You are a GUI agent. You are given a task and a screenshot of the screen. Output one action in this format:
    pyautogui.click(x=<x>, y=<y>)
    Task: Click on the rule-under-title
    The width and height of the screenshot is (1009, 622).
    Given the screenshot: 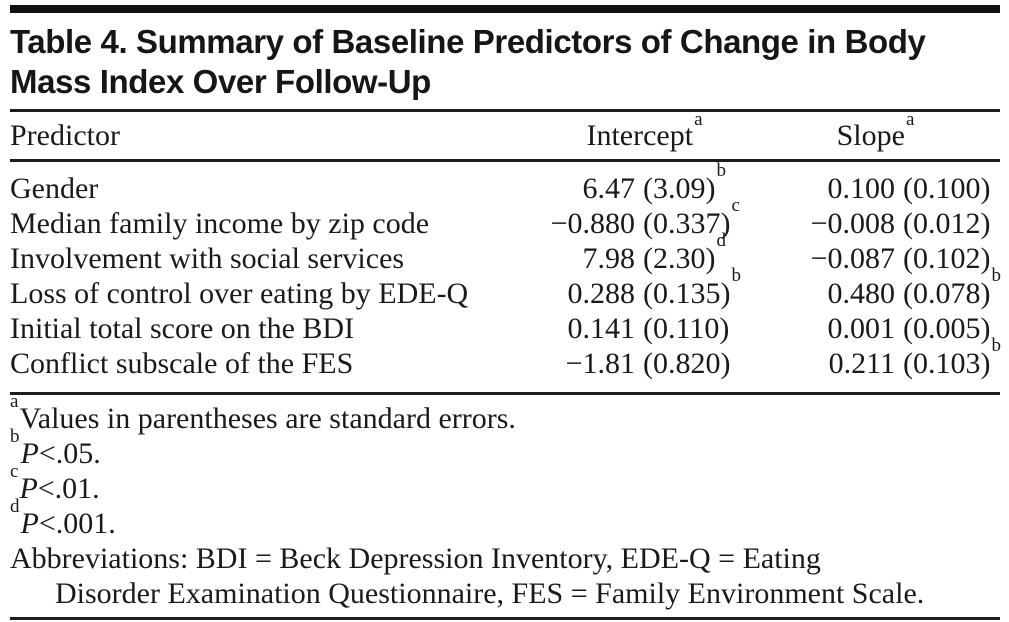 What is the action you would take?
    pyautogui.click(x=505, y=110)
    